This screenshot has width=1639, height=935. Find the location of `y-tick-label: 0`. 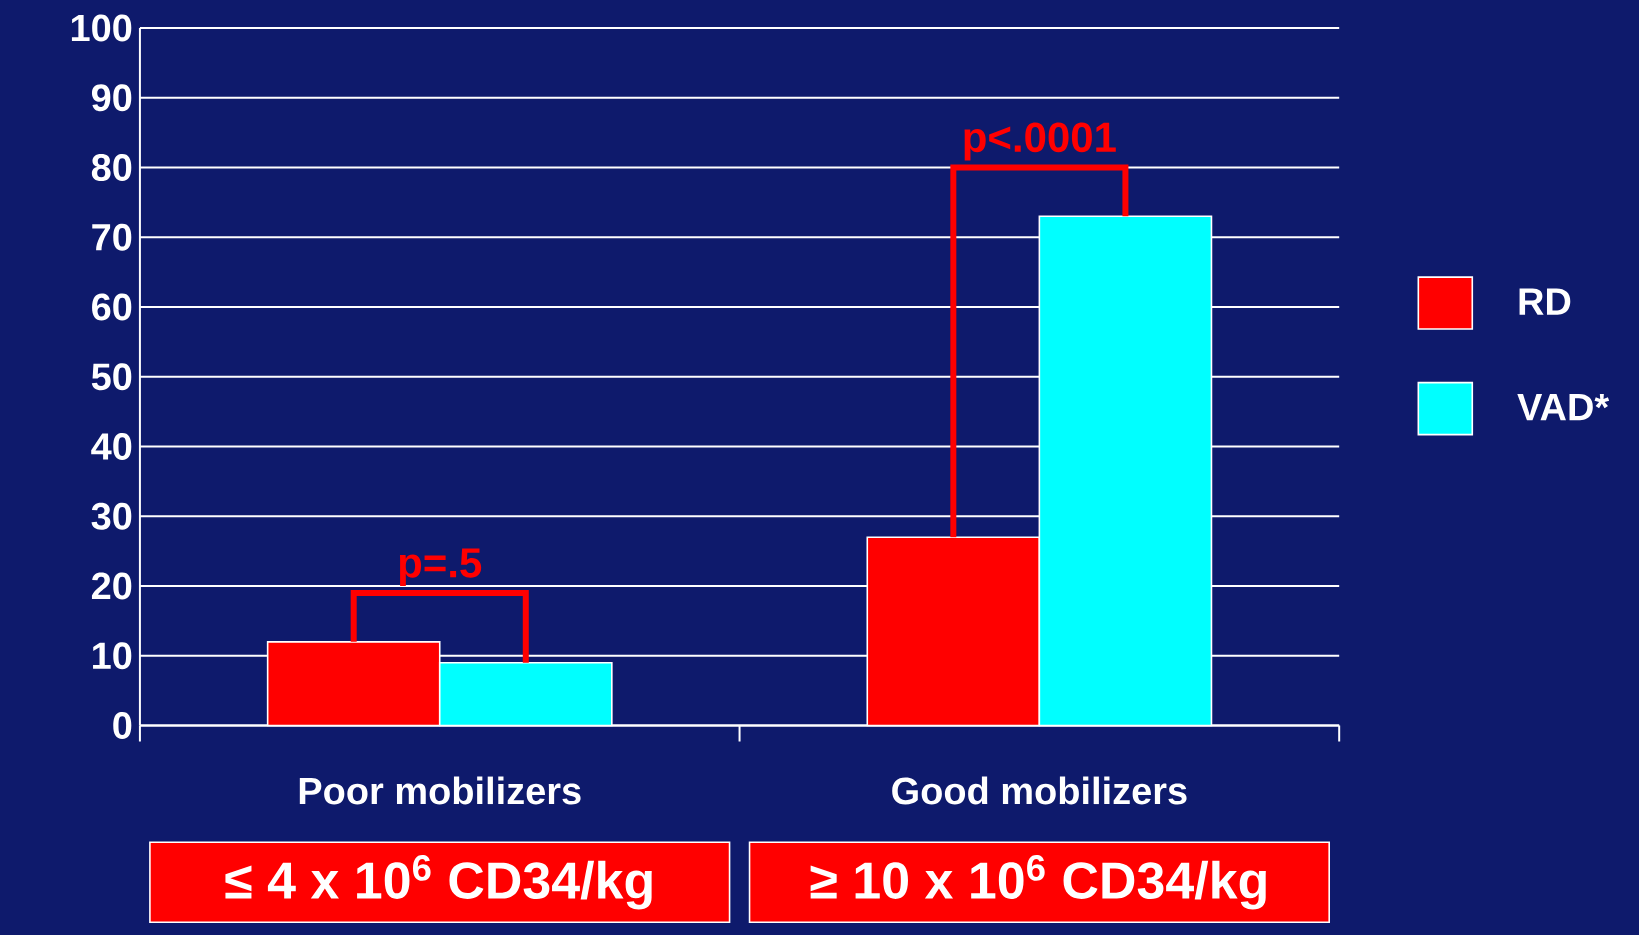

y-tick-label: 0 is located at coordinates (122, 725).